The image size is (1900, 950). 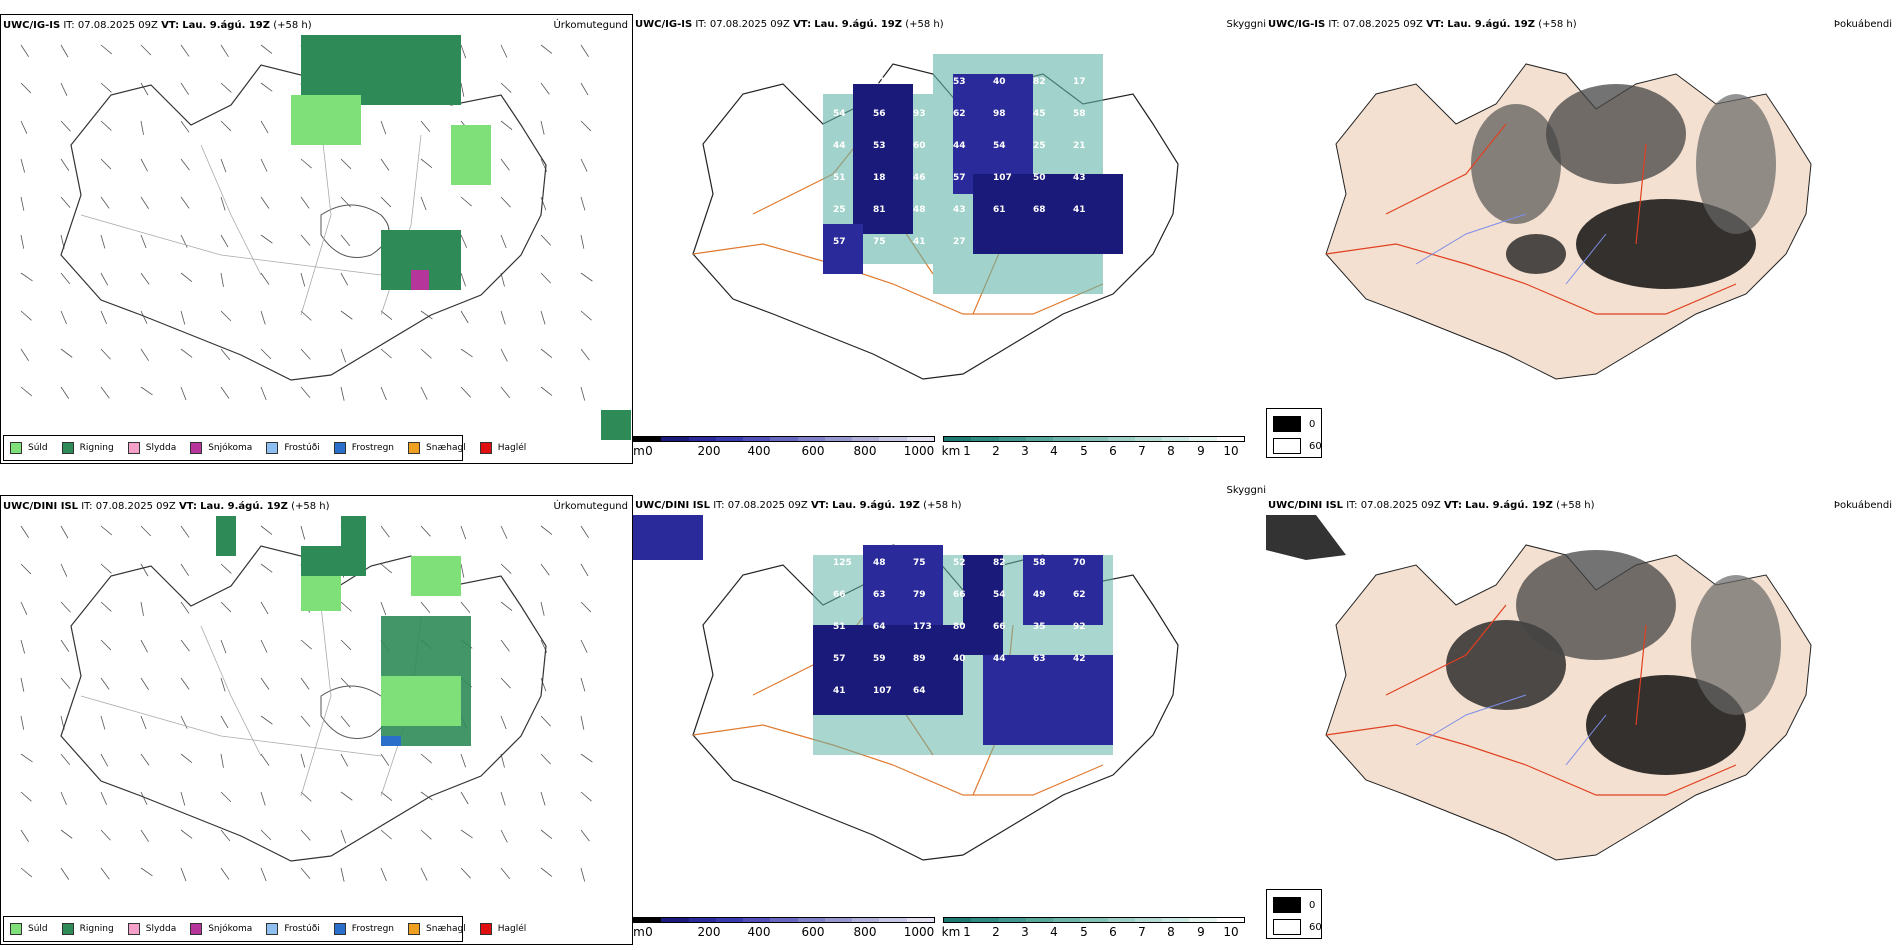 What do you see at coordinates (437, 448) in the screenshot?
I see `legend-item-snaehagl: Snæhagl` at bounding box center [437, 448].